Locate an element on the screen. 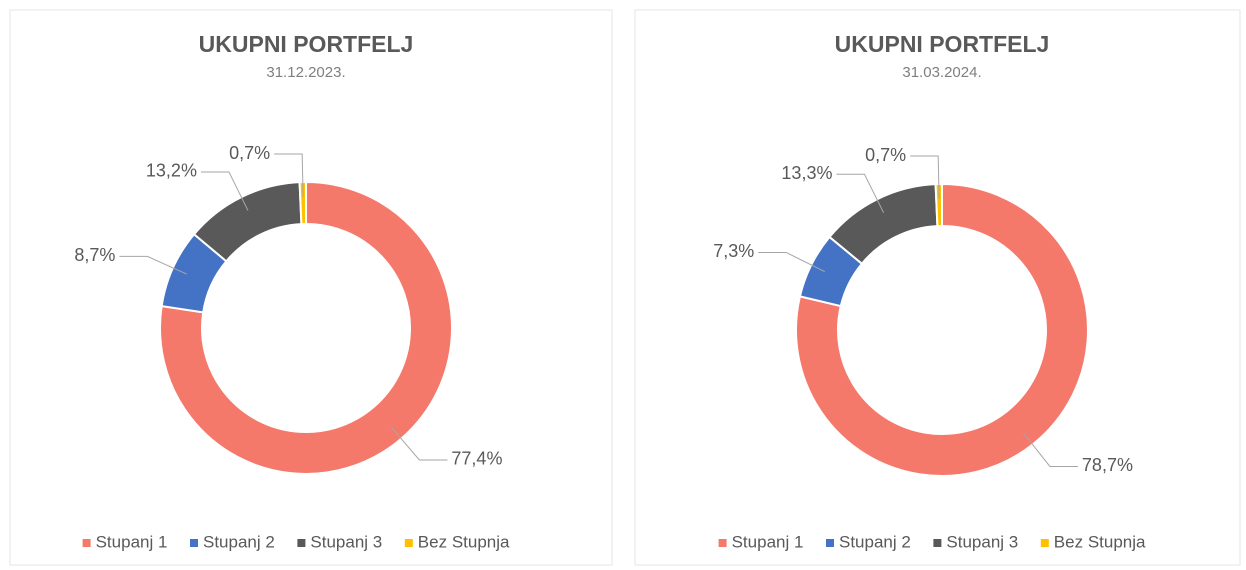  chart-subtitle: 31.03.2024. is located at coordinates (941, 72).